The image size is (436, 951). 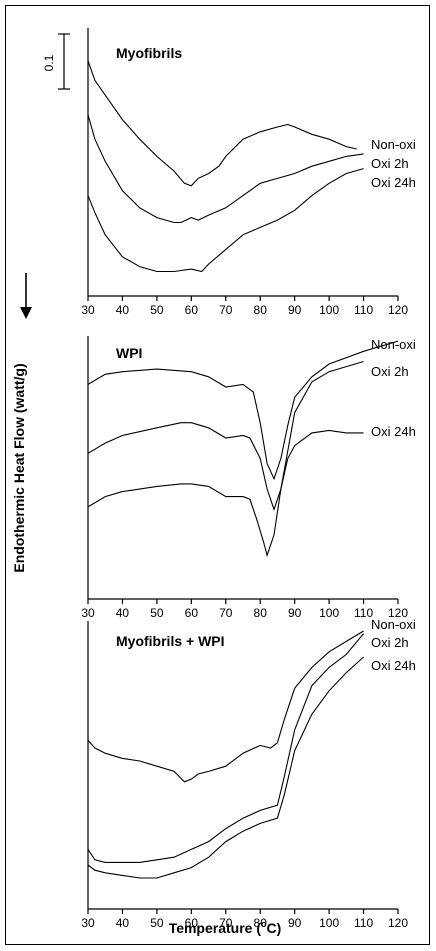 What do you see at coordinates (215, 928) in the screenshot?
I see `x-axis-label-prefix: Temperature (` at bounding box center [215, 928].